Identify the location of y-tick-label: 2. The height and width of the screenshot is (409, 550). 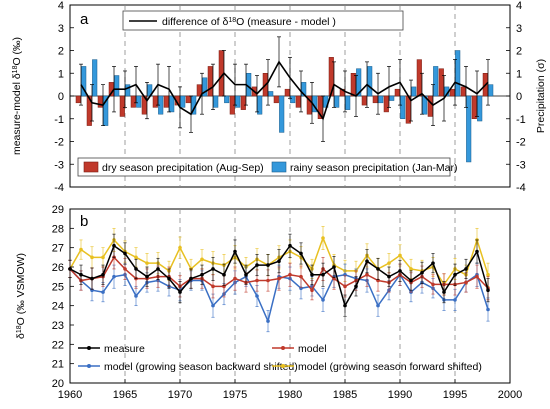
(61, 52).